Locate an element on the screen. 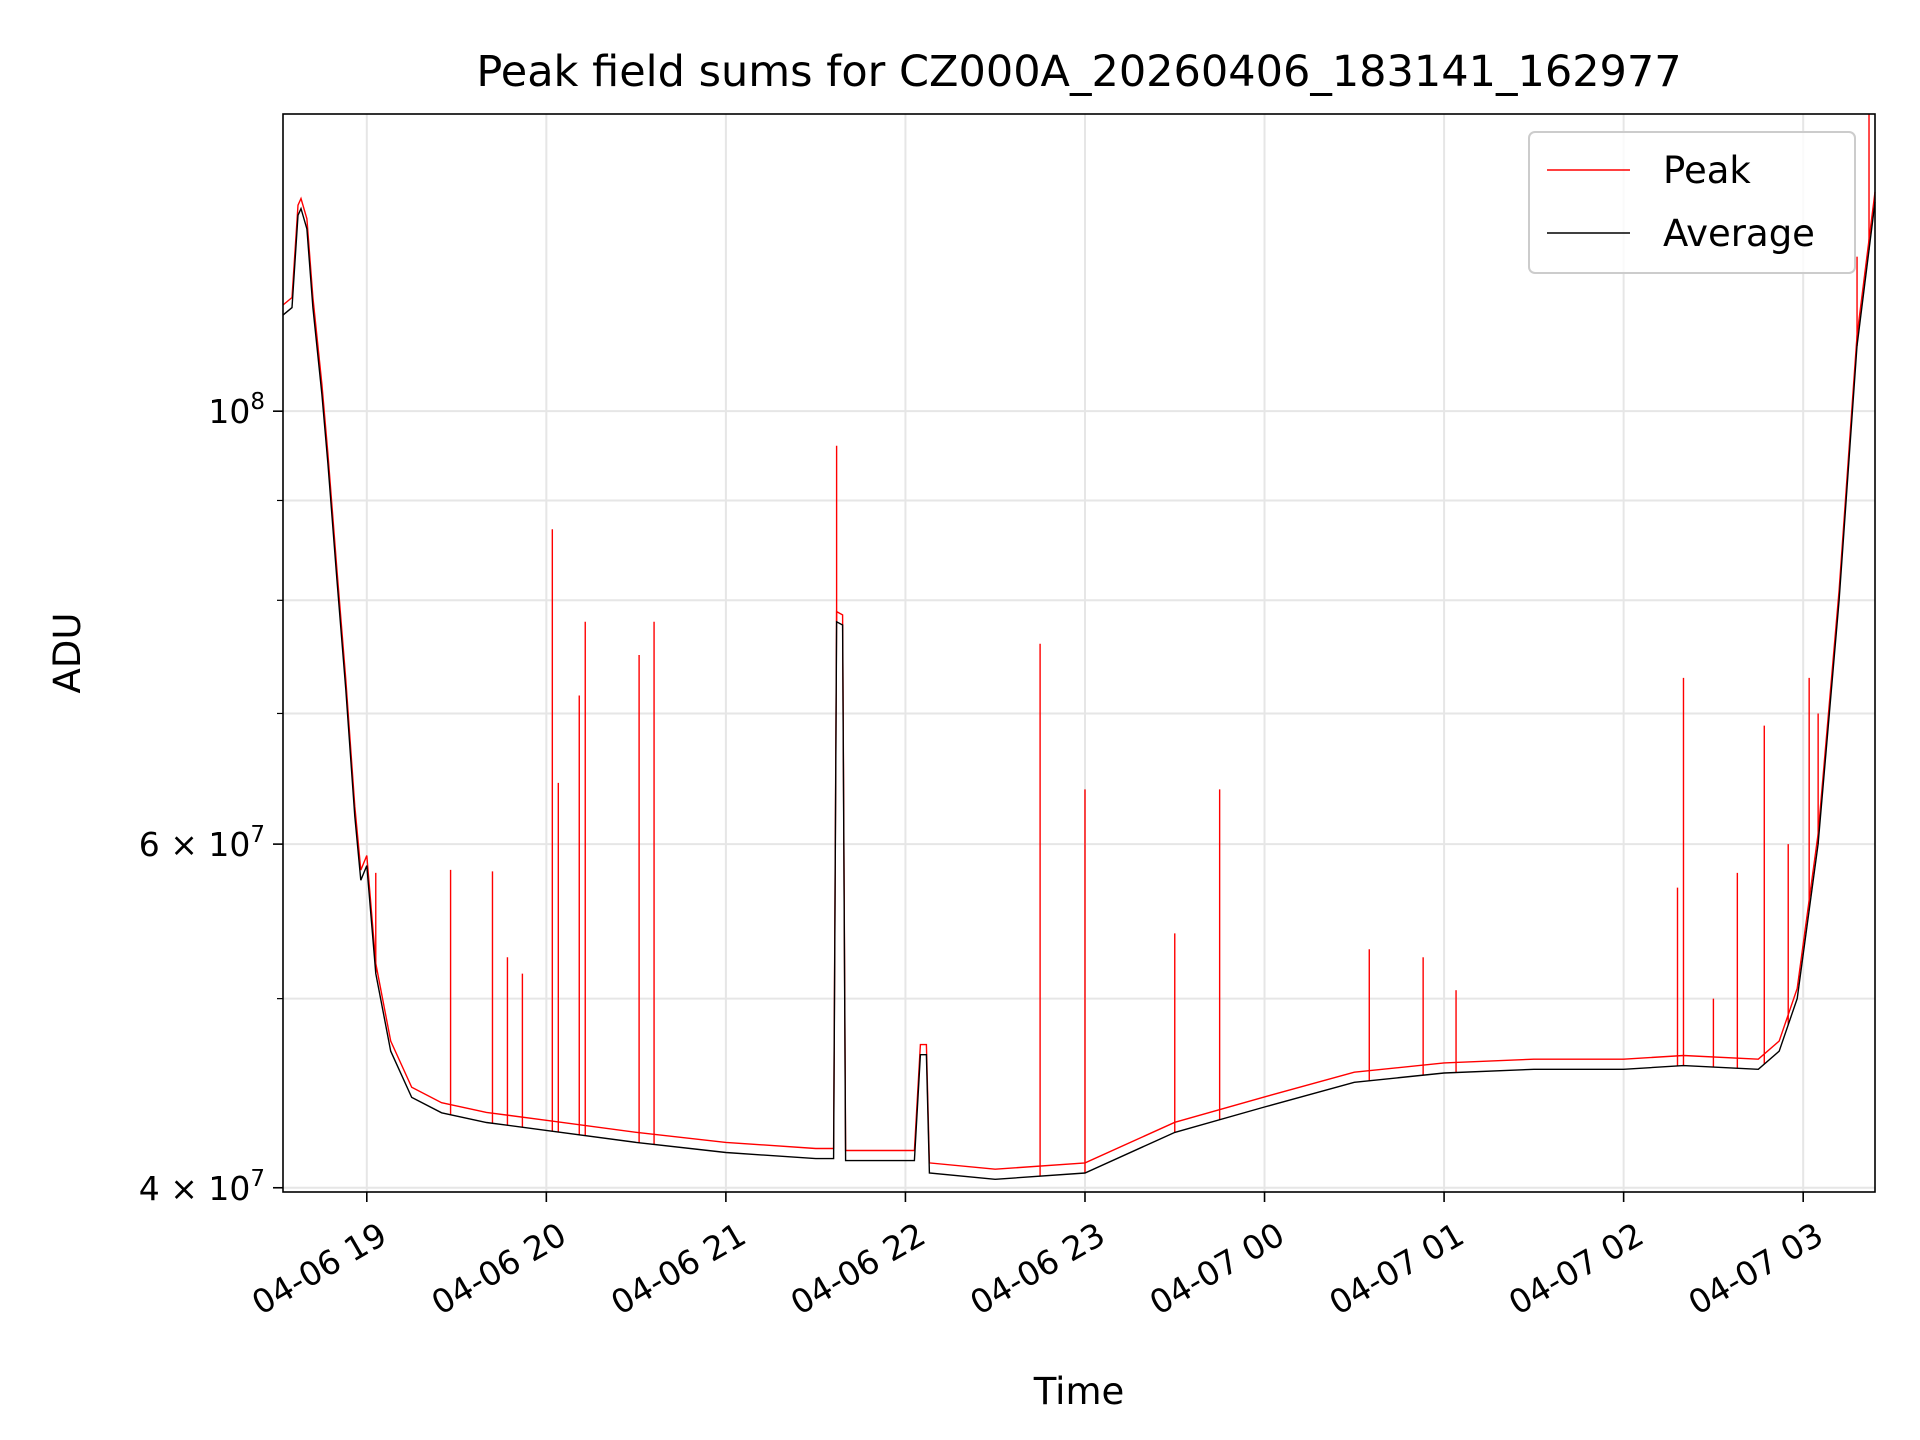 The width and height of the screenshot is (1920, 1440). legend-box is located at coordinates (1692, 202).